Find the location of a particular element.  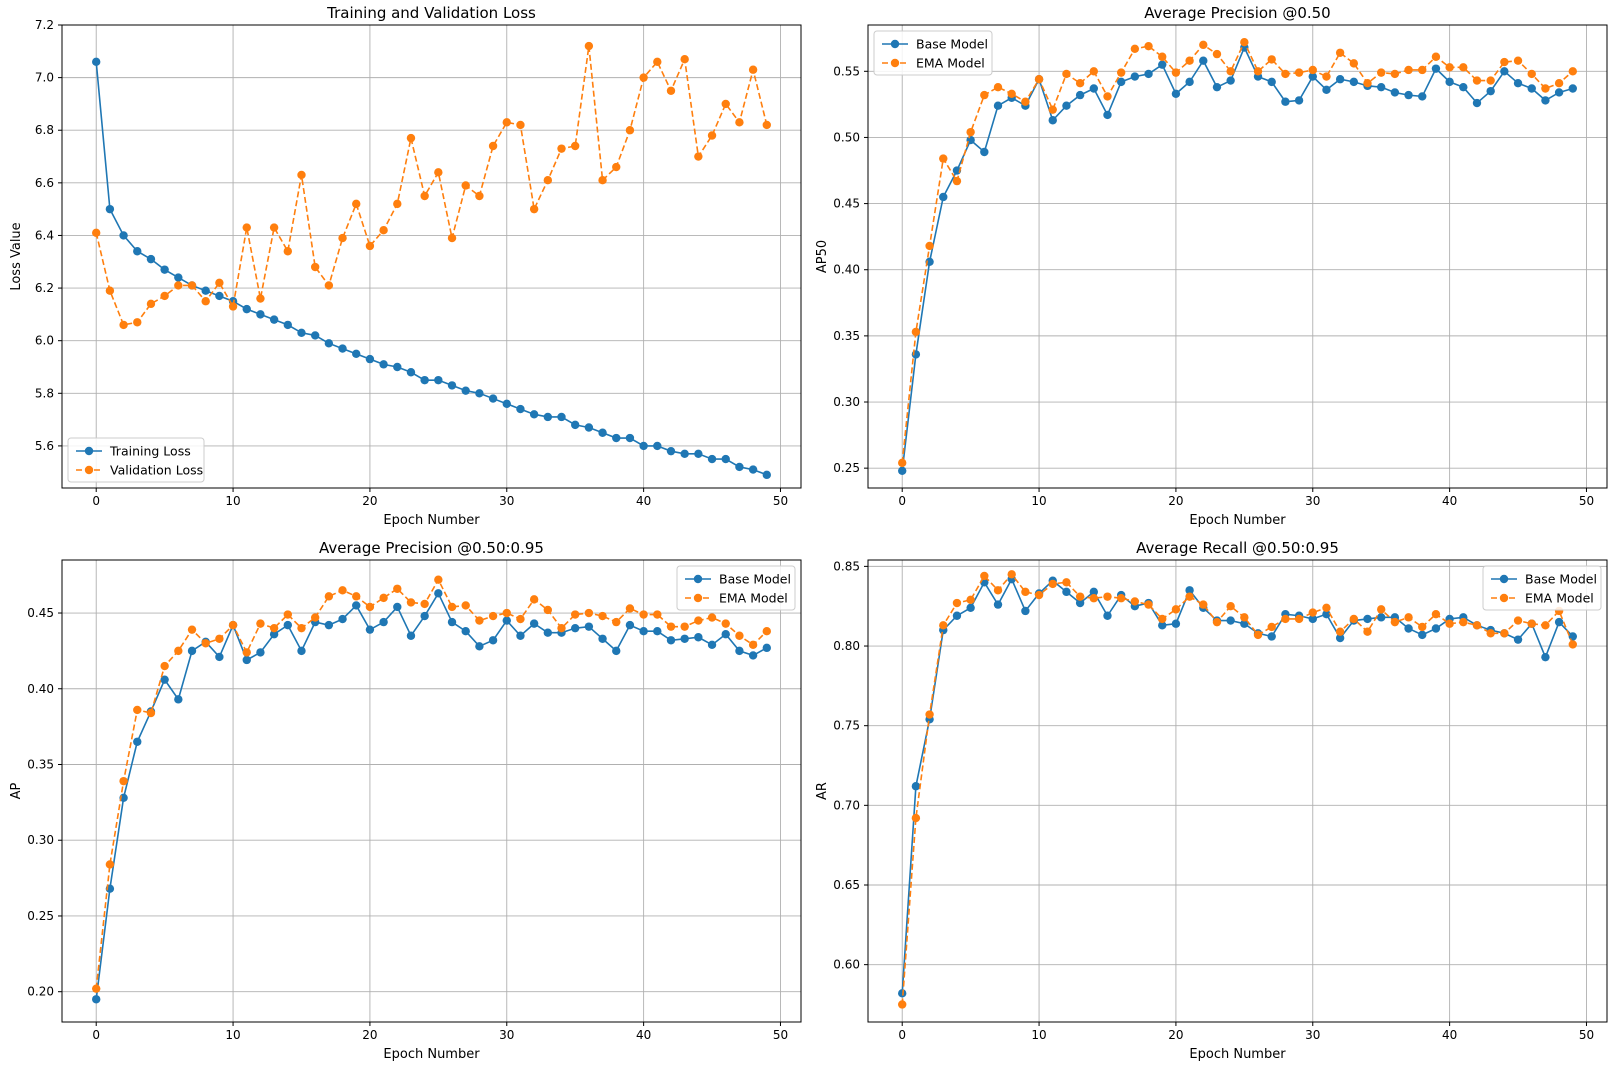

legend-marker is located at coordinates (89, 470).